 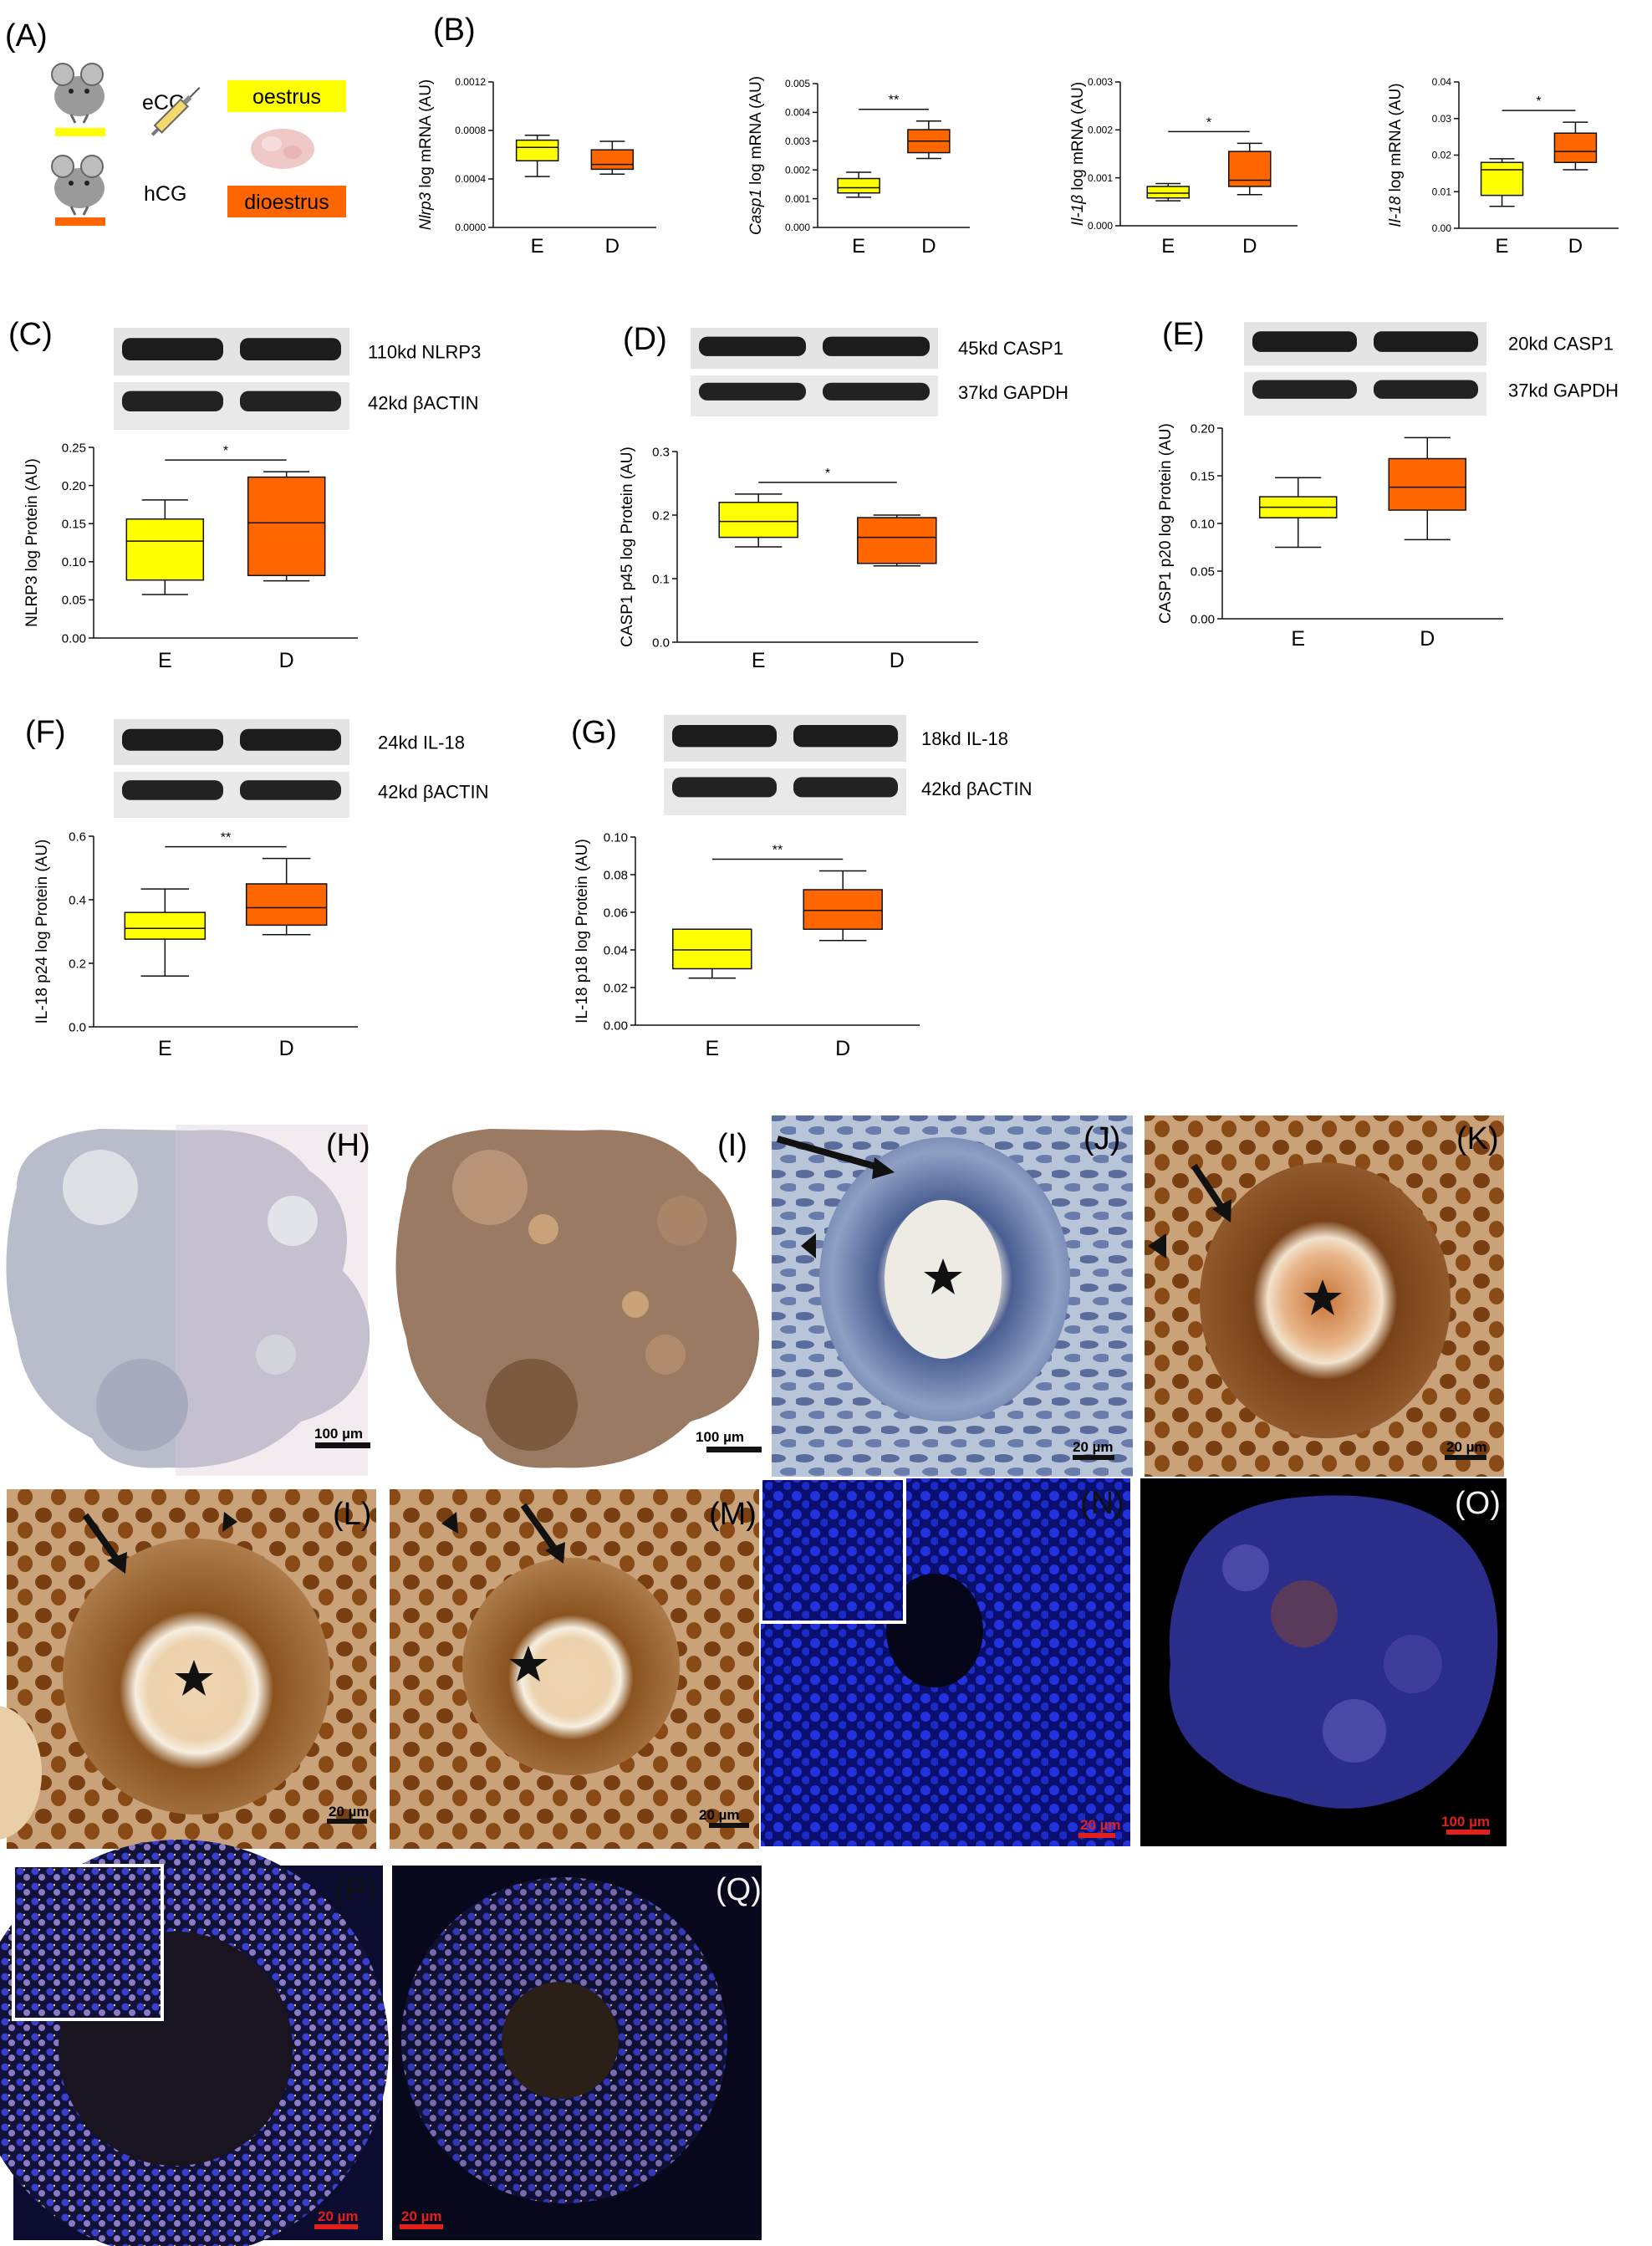 I want to click on panel-a-schematic: (A) eCG hCG oestrus, so click(x=175, y=122).